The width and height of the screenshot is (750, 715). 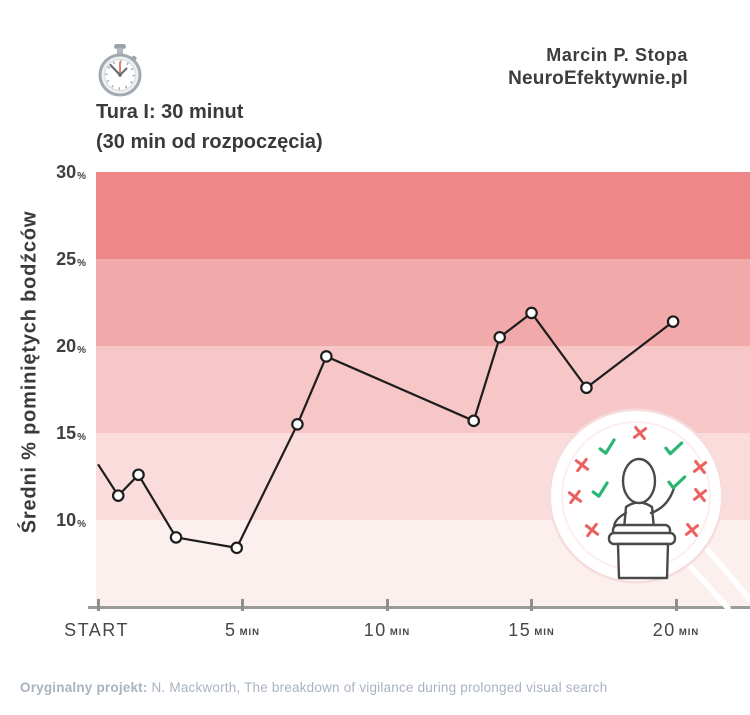 What do you see at coordinates (84, 687) in the screenshot?
I see `footer-credit-label: Oryginalny projekt:` at bounding box center [84, 687].